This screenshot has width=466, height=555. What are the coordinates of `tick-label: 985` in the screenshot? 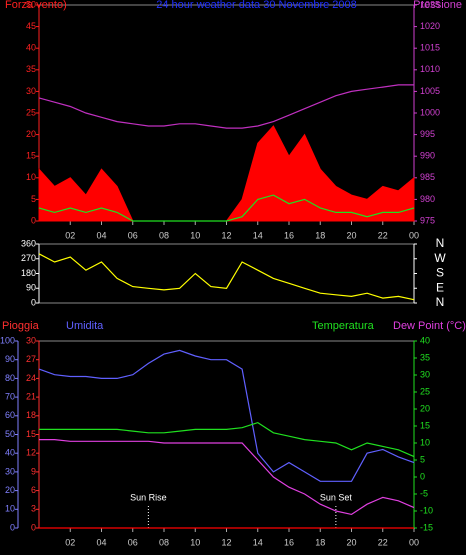 It's located at (427, 177).